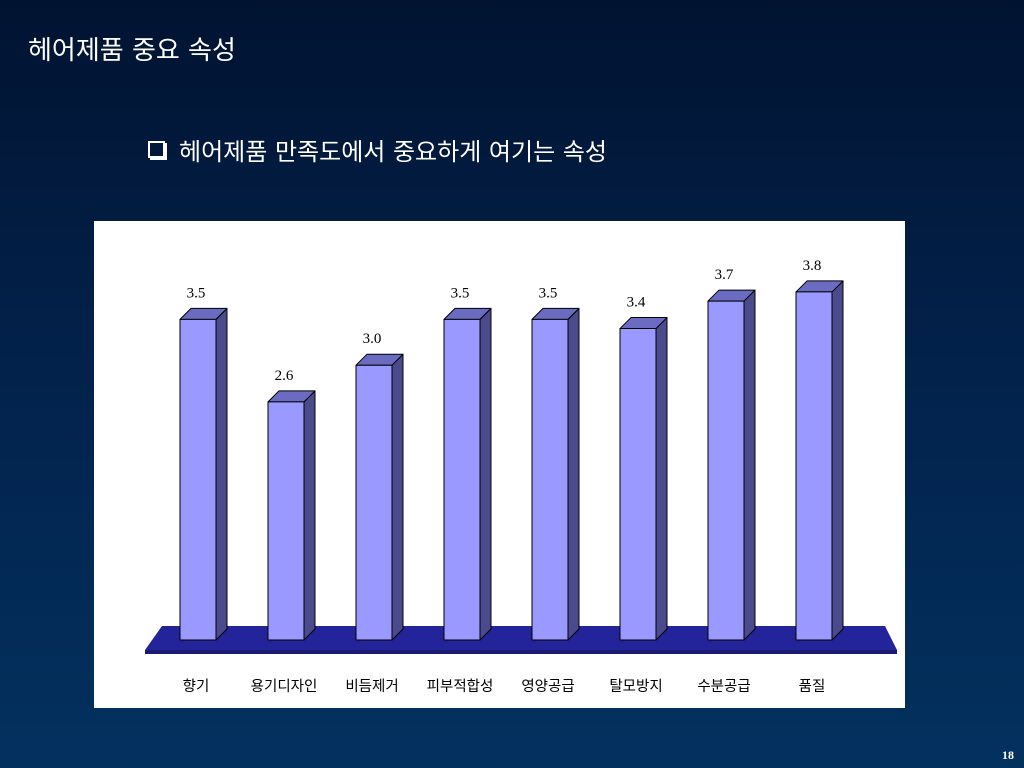 This screenshot has width=1024, height=768. What do you see at coordinates (724, 275) in the screenshot?
I see `value-label-7: 3.7` at bounding box center [724, 275].